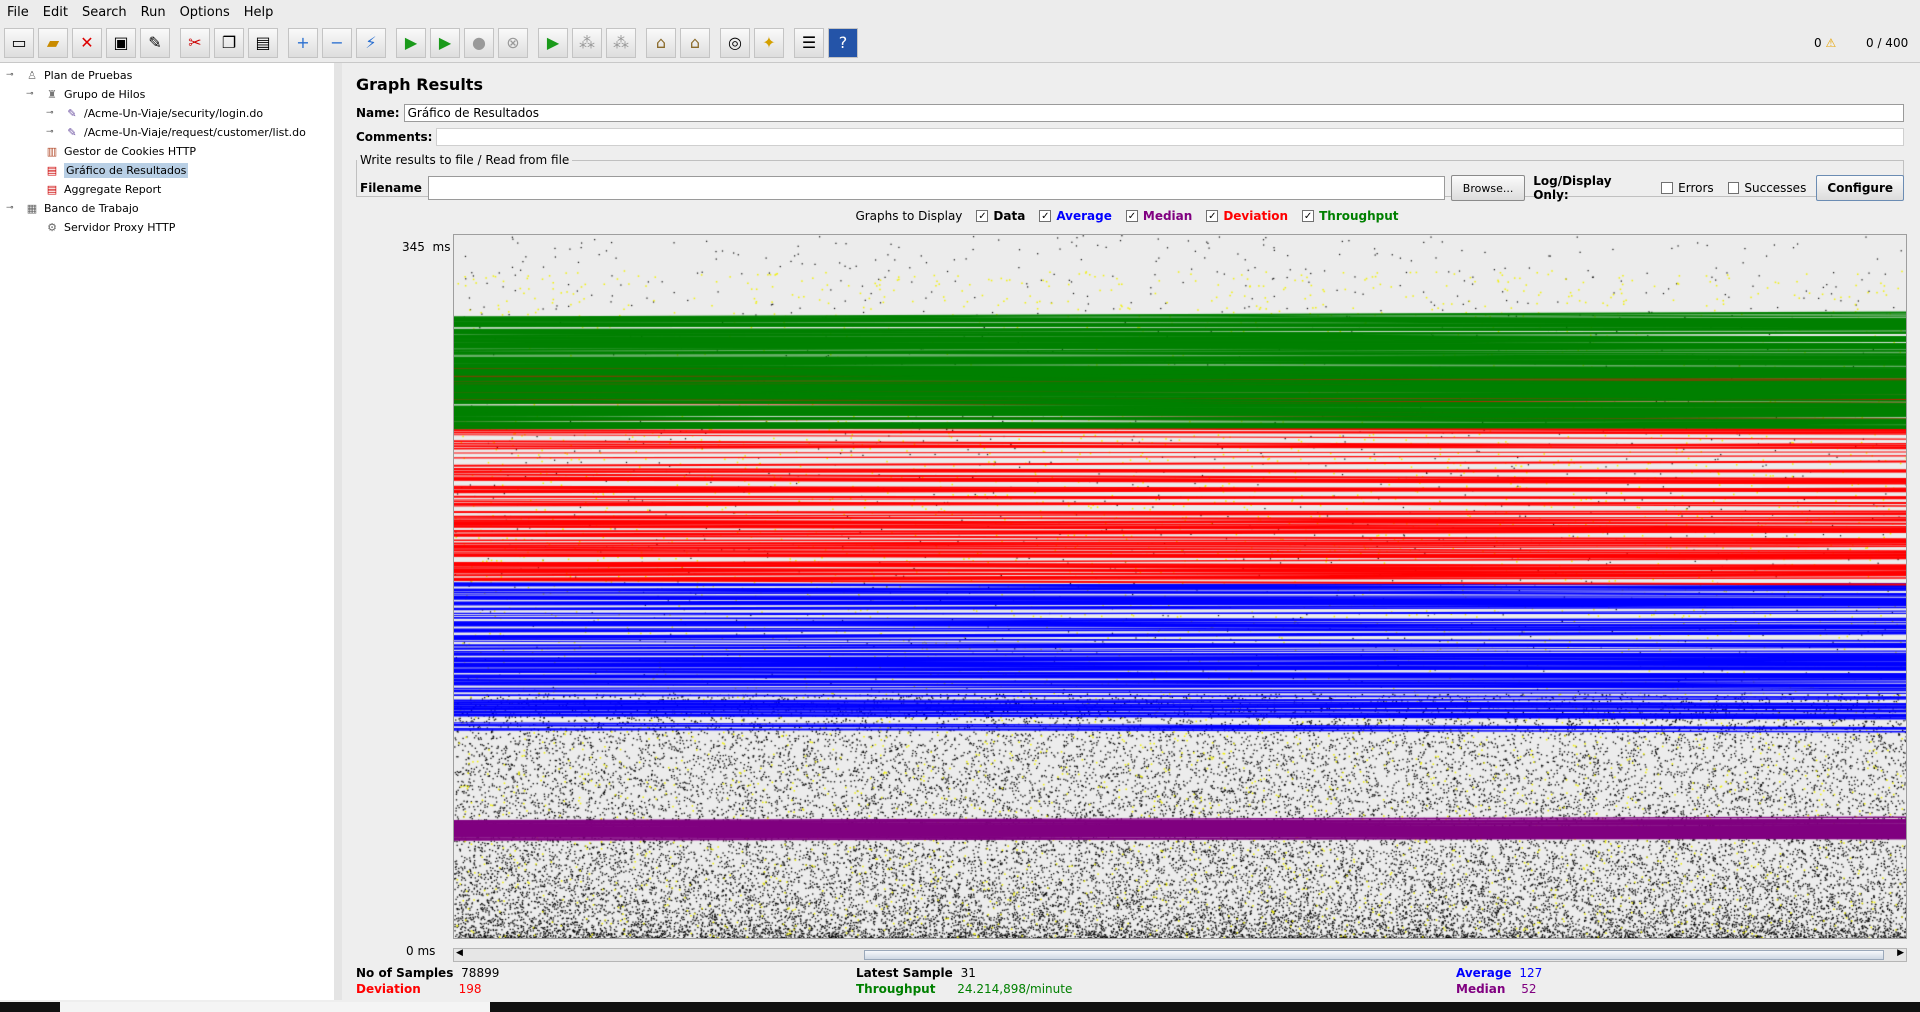 This screenshot has width=1920, height=1012. What do you see at coordinates (263, 43) in the screenshot?
I see `paste-icon: ▤` at bounding box center [263, 43].